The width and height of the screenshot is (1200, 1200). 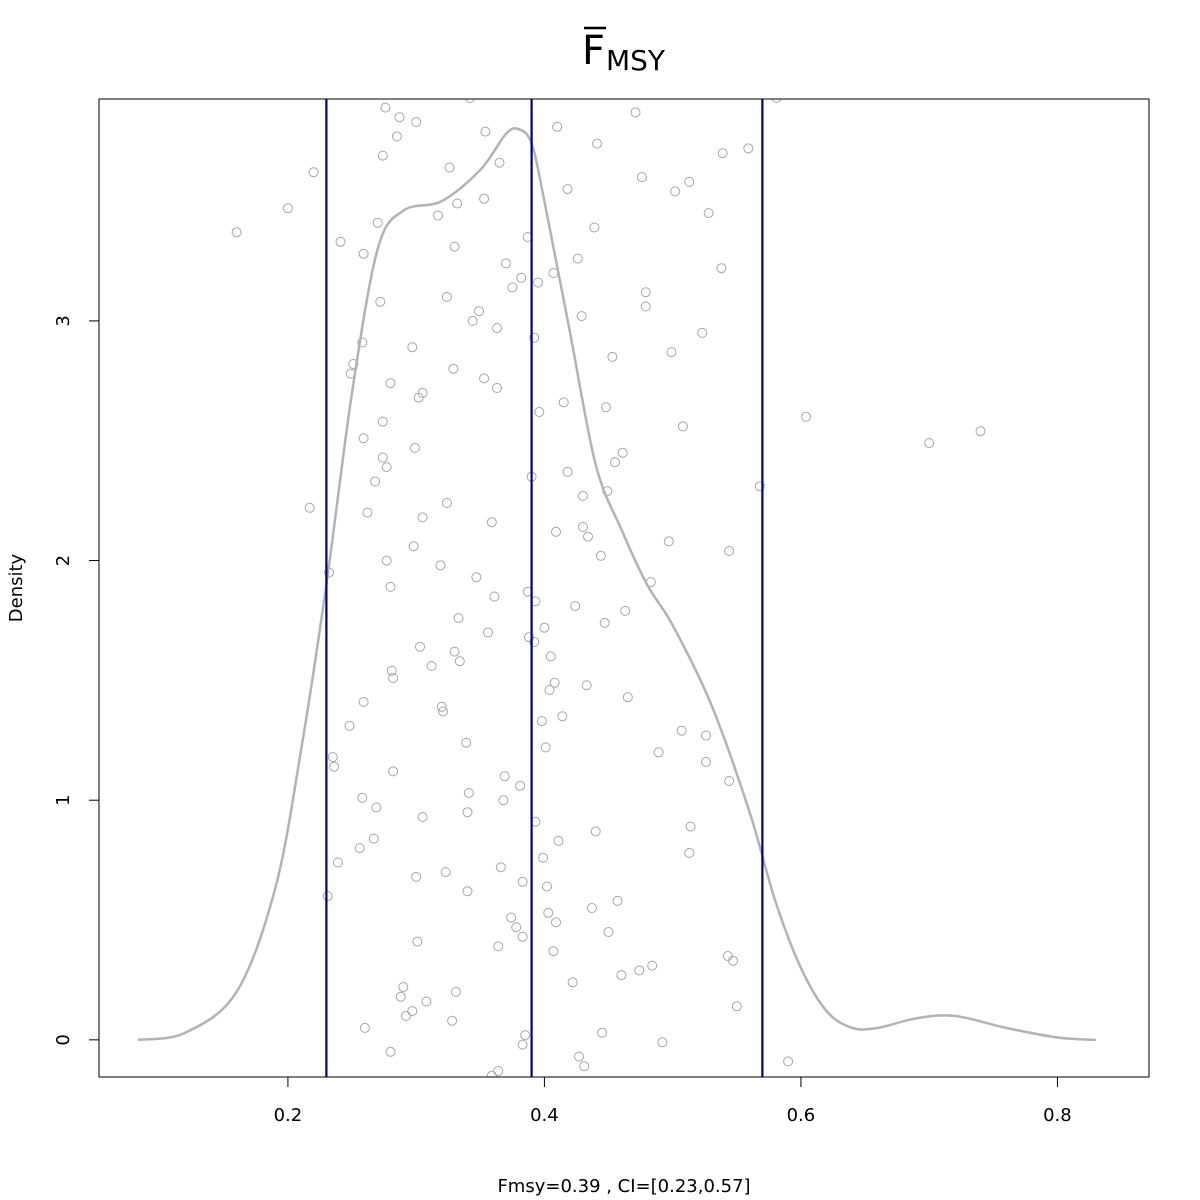 What do you see at coordinates (76, 680) in the screenshot?
I see `y-axis: 0 1 2 3` at bounding box center [76, 680].